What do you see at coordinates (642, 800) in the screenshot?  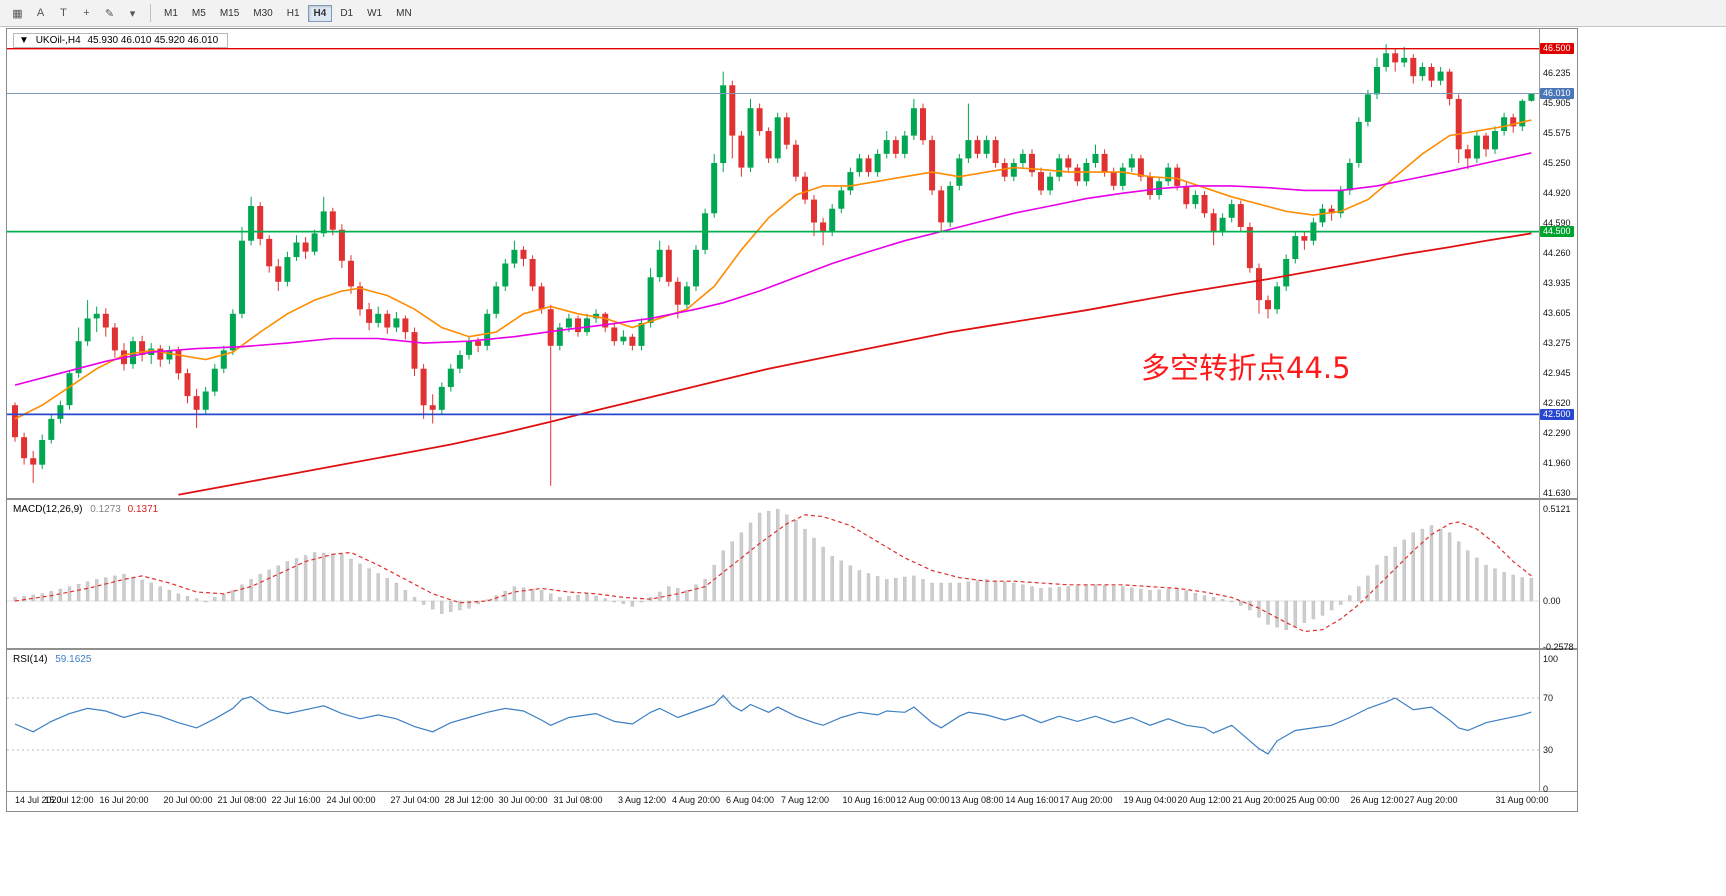 I see `time-axis-label: 3 Aug 12:00` at bounding box center [642, 800].